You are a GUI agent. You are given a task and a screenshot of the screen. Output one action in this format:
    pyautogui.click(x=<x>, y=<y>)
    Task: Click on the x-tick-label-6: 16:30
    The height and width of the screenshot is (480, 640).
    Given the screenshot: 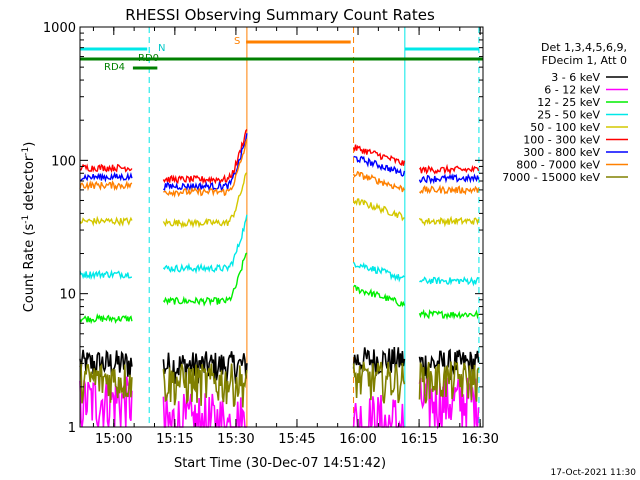 What is the action you would take?
    pyautogui.click(x=479, y=439)
    